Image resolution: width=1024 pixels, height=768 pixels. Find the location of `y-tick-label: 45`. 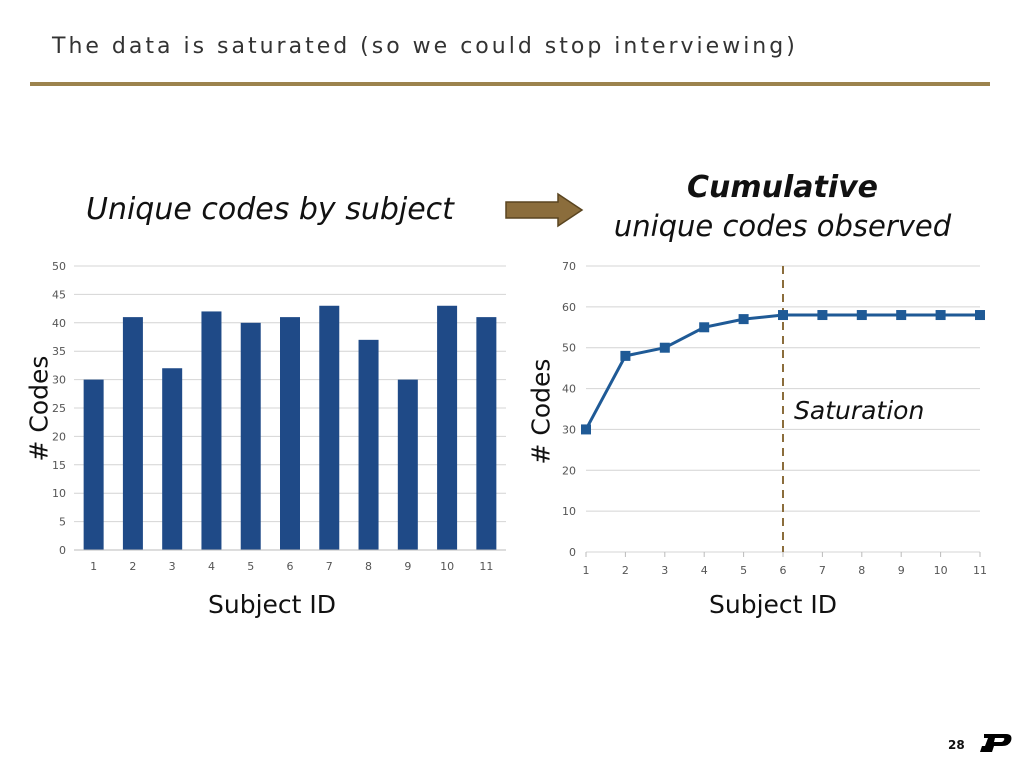

y-tick-label: 45 is located at coordinates (59, 294).